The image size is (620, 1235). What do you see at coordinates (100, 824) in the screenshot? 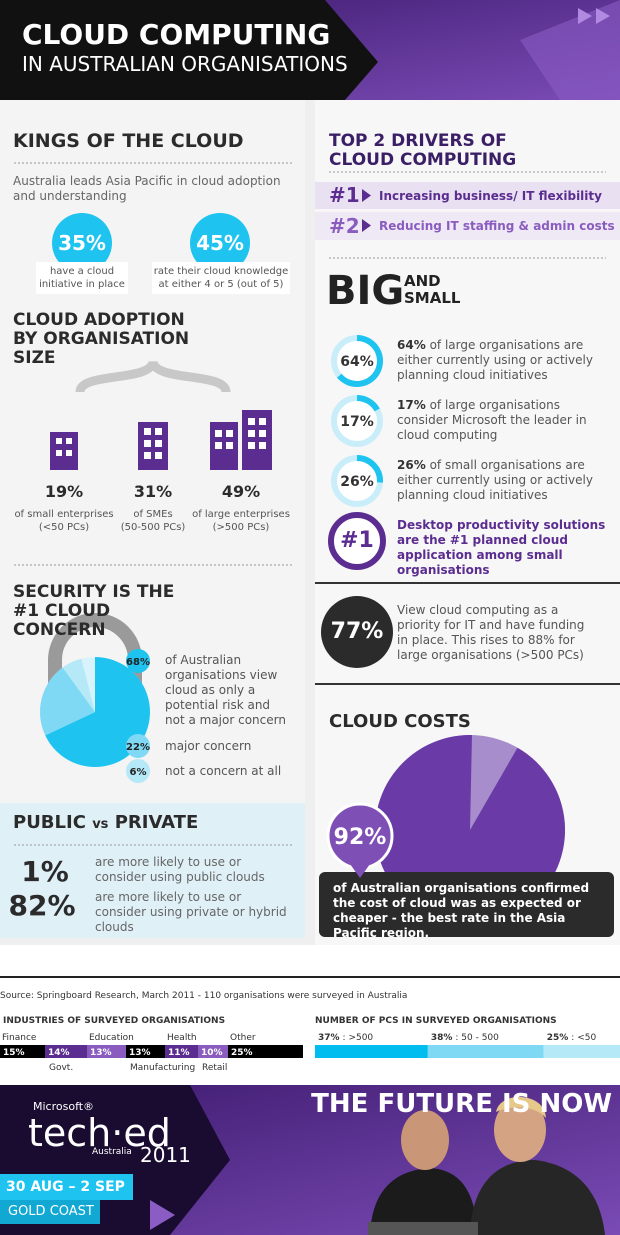
I see `title-part: vs` at bounding box center [100, 824].